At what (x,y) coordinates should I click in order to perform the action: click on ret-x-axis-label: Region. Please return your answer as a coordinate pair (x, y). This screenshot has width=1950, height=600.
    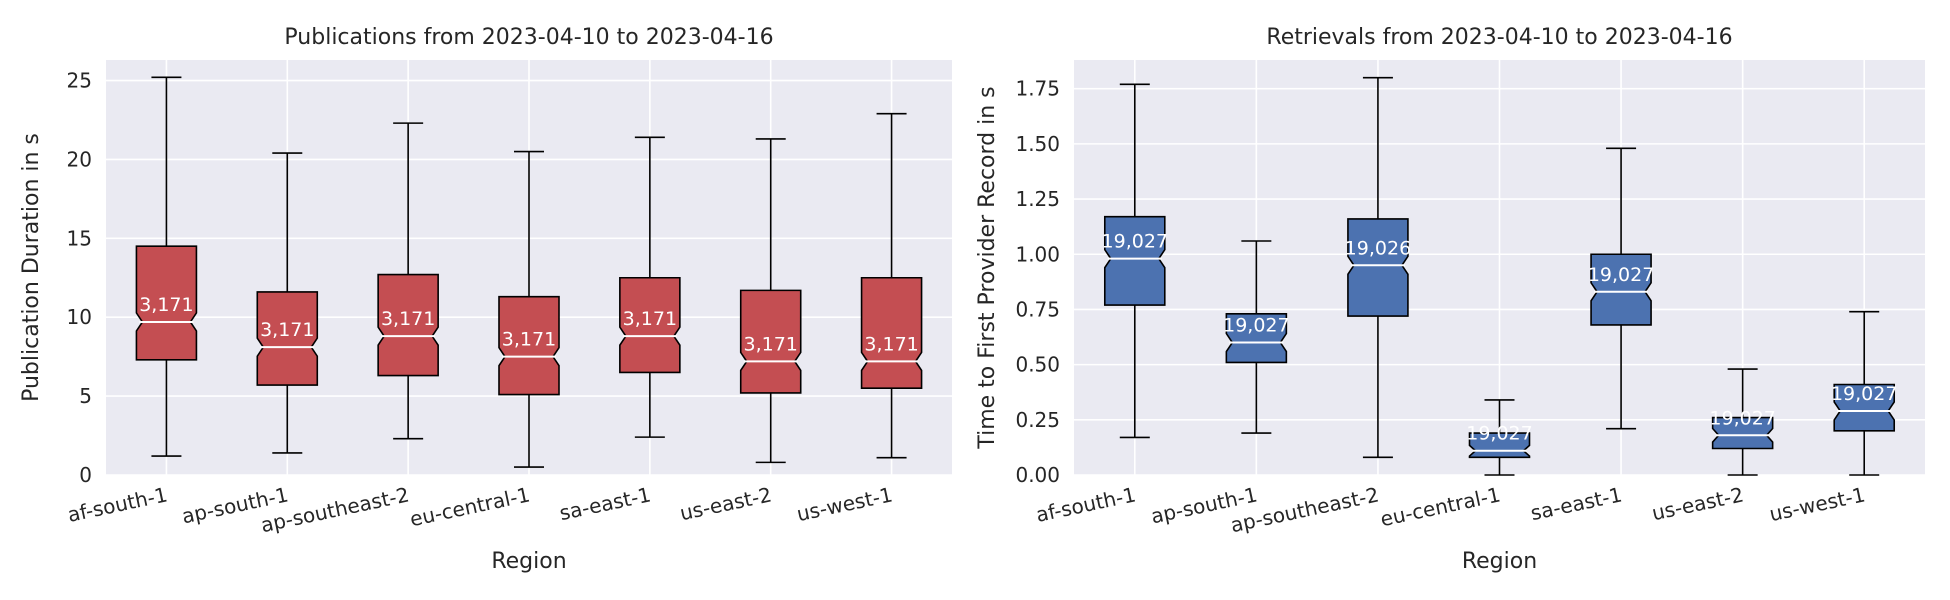
    Looking at the image, I should click on (1499, 561).